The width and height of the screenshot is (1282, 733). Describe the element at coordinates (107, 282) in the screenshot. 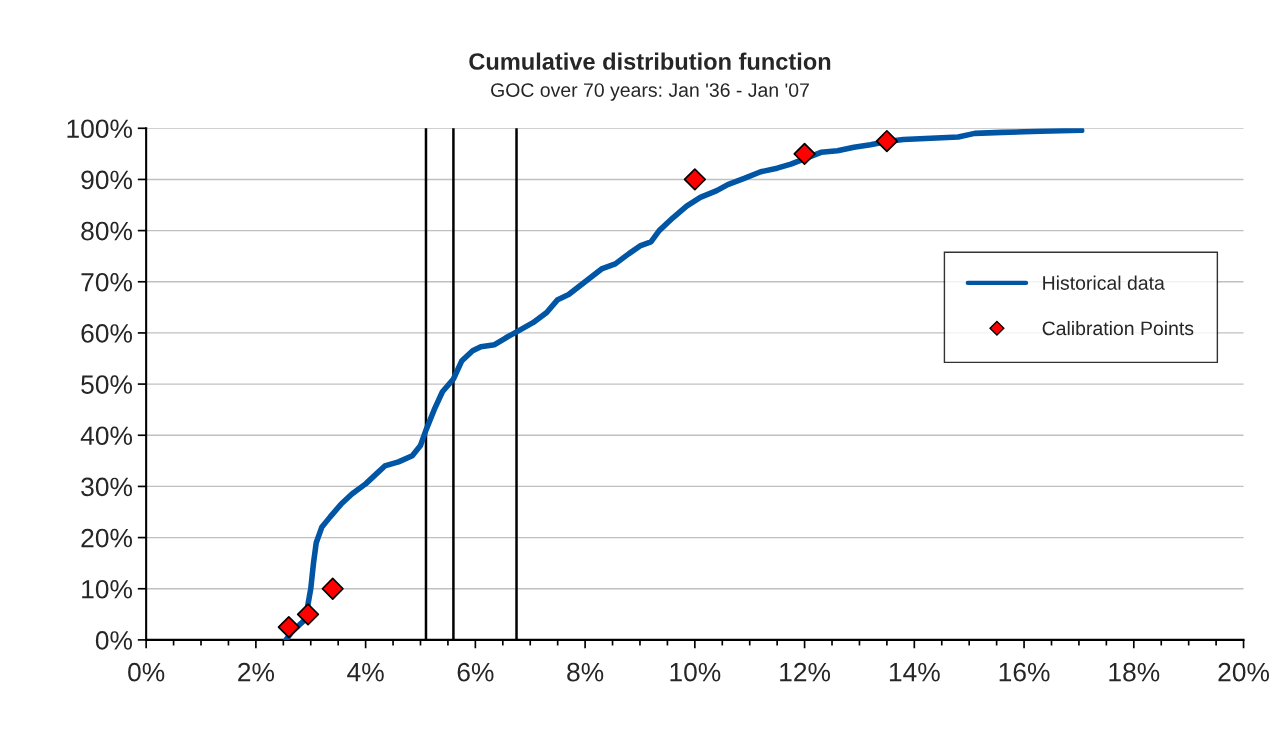

I see `y-tick-label: 70%` at that location.